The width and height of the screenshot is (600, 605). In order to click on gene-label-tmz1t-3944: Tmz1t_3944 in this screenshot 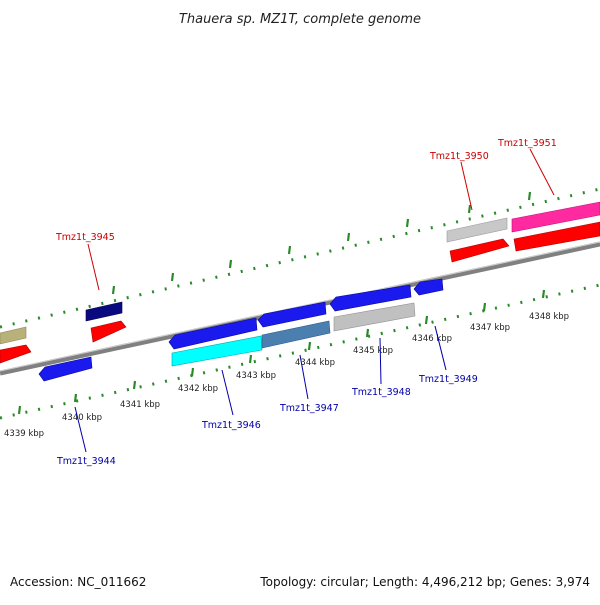, I will do `click(86, 461)`.